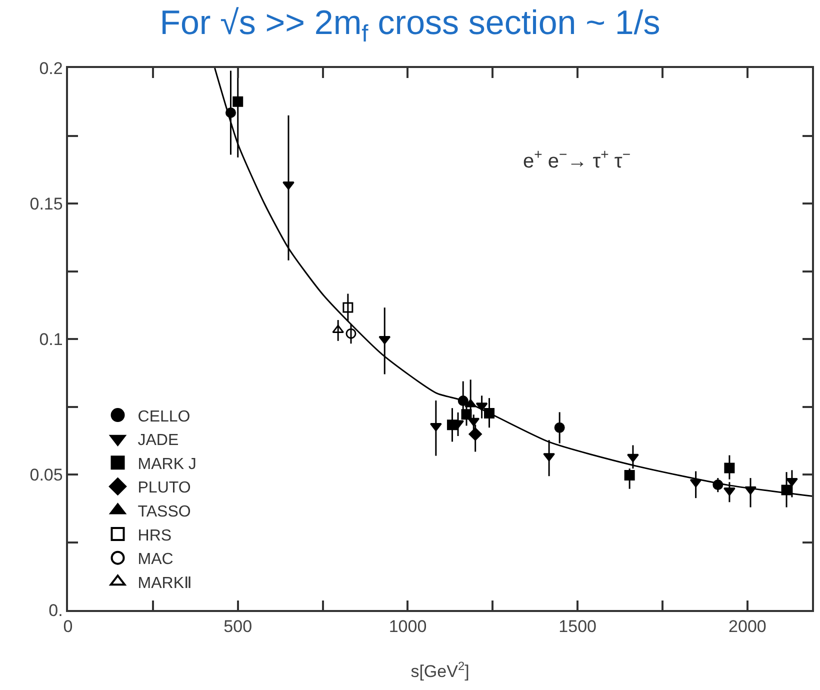 The height and width of the screenshot is (690, 820). I want to click on legend-label: MARKⅡ, so click(165, 583).